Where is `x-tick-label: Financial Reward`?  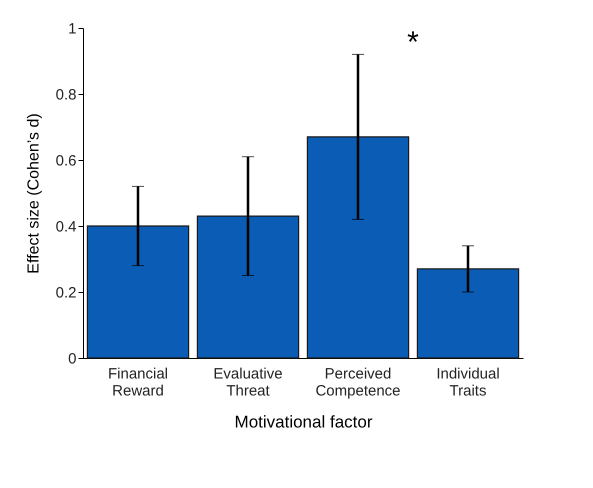
x-tick-label: Financial Reward is located at coordinates (138, 383).